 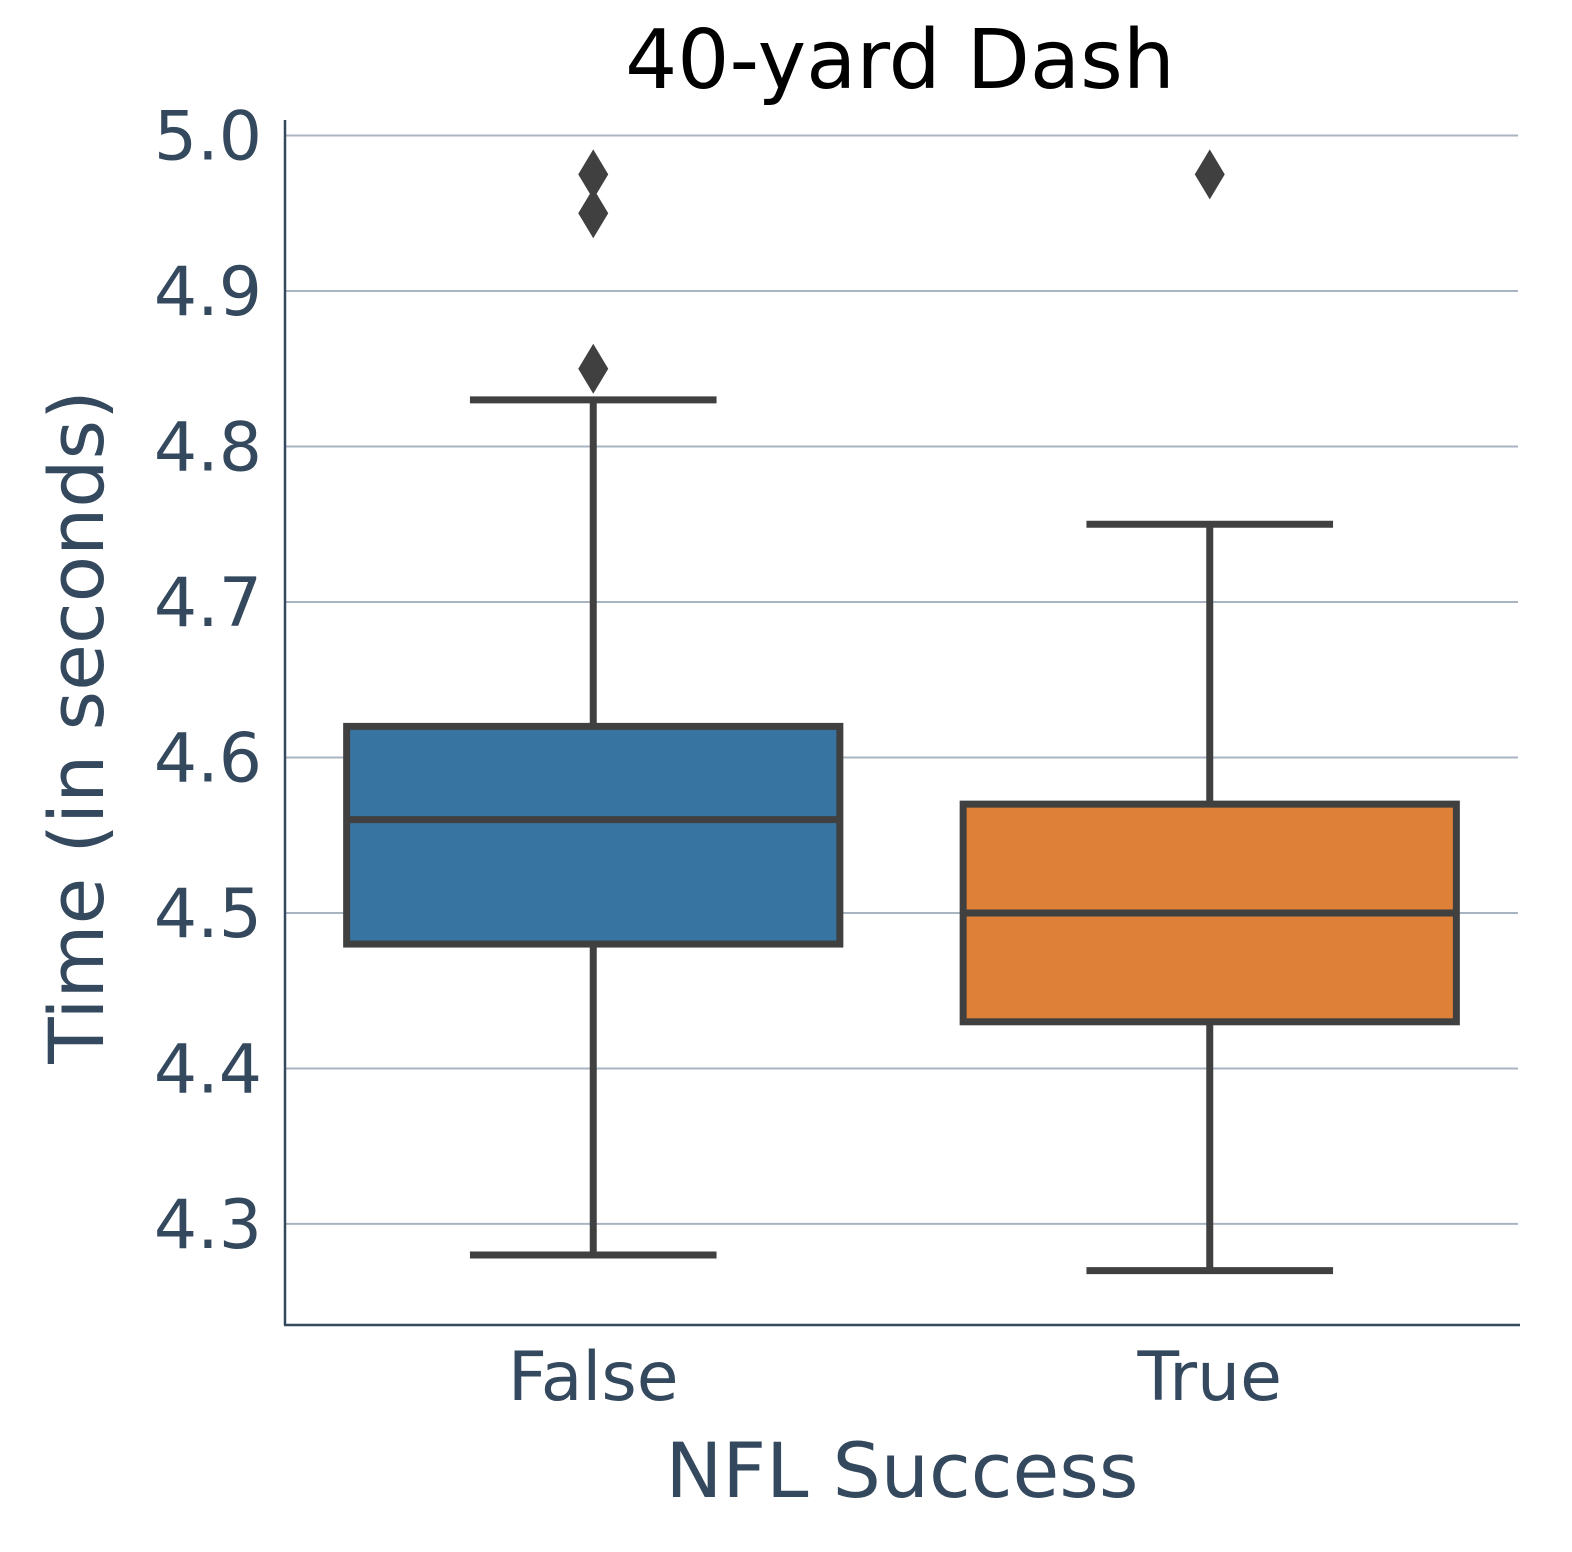 What do you see at coordinates (208, 292) in the screenshot?
I see `y-tick-label: 4.9` at bounding box center [208, 292].